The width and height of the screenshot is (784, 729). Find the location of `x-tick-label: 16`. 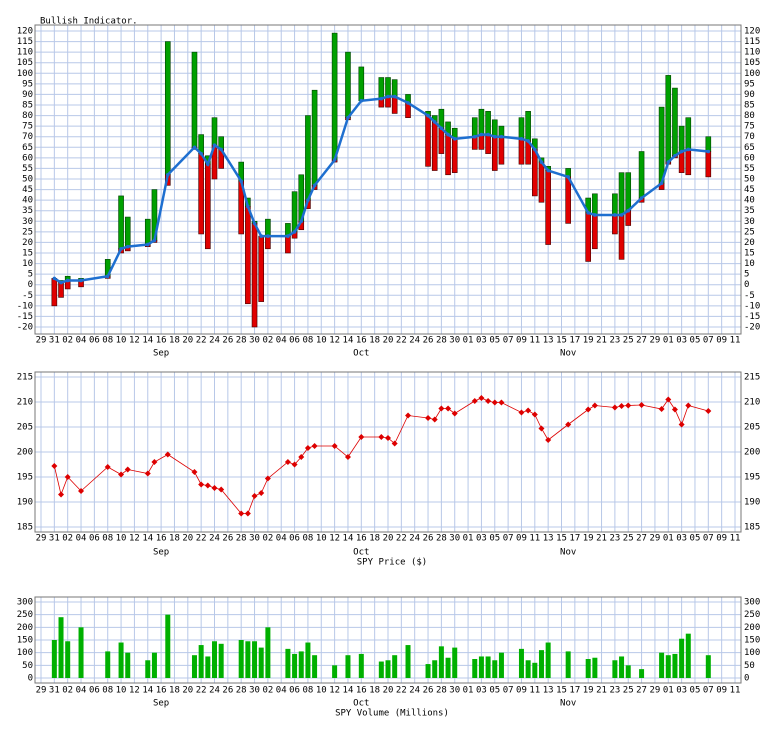

x-tick-label: 16 is located at coordinates (161, 341).